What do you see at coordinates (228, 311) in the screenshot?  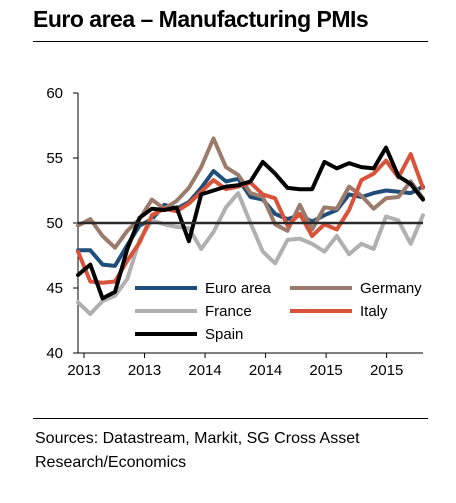 I see `legend-france-label: France` at bounding box center [228, 311].